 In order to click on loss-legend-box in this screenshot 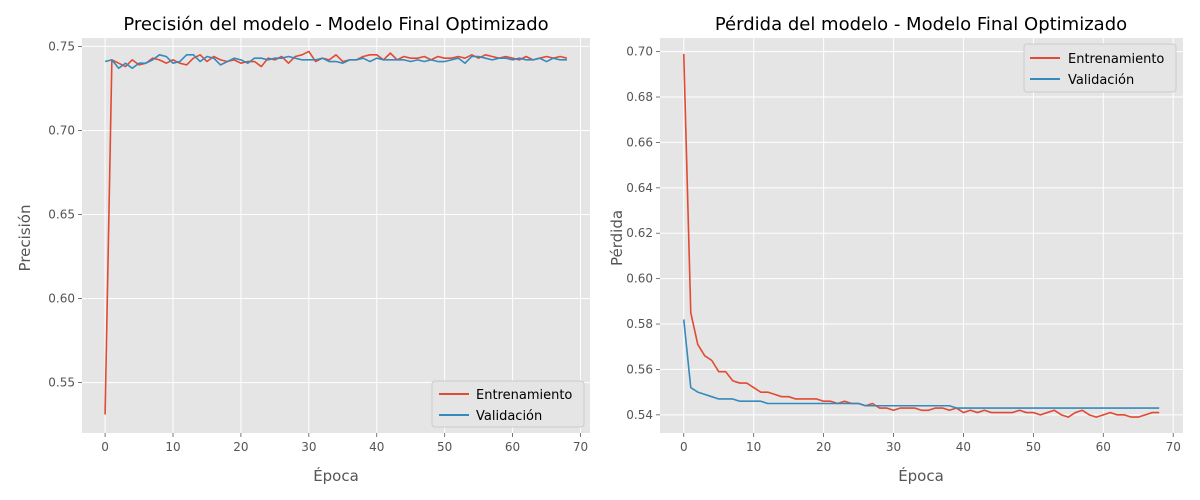, I will do `click(1100, 68)`.